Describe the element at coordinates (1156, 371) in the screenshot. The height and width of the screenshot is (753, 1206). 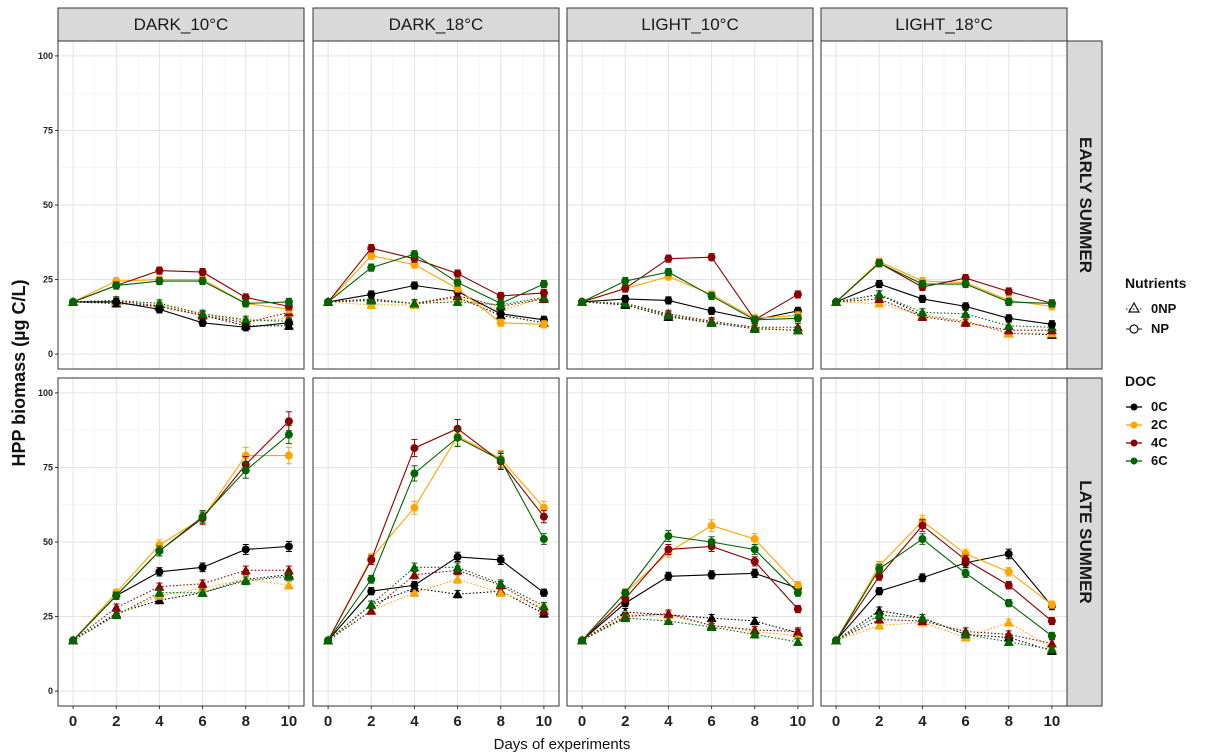
I see `legend: Nutrients 0NP NP DOC 0C 2C 4C 6C` at that location.